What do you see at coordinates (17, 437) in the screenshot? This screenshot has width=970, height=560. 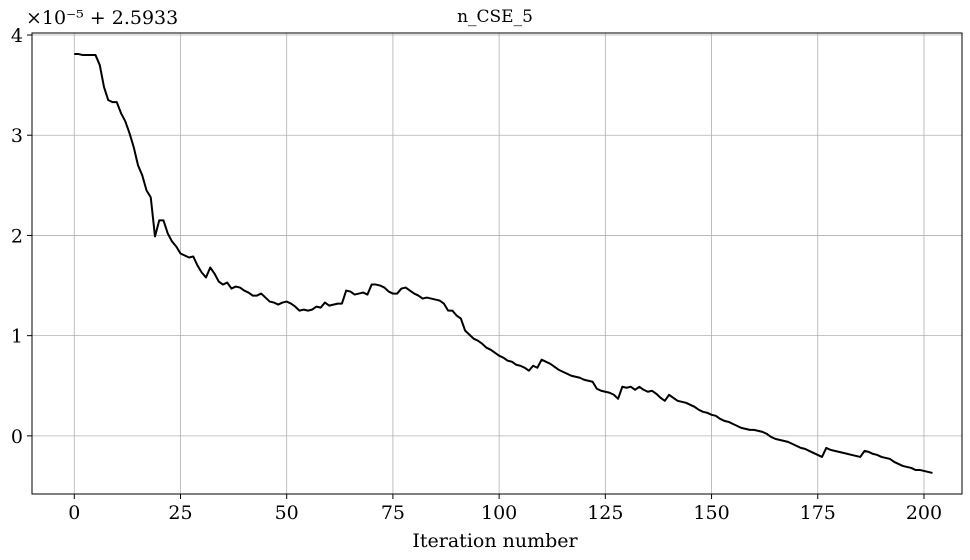 I see `y-tick-label: 0` at bounding box center [17, 437].